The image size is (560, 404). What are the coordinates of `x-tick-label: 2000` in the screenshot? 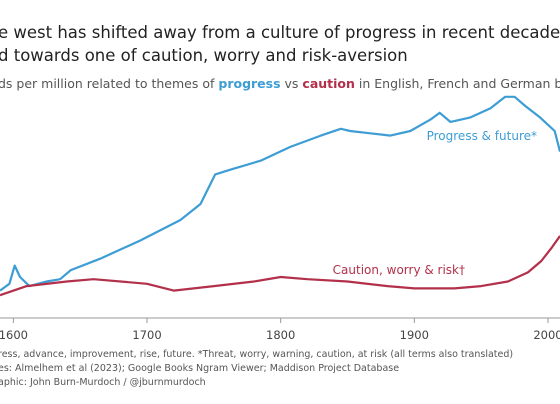 It's located at (546, 335).